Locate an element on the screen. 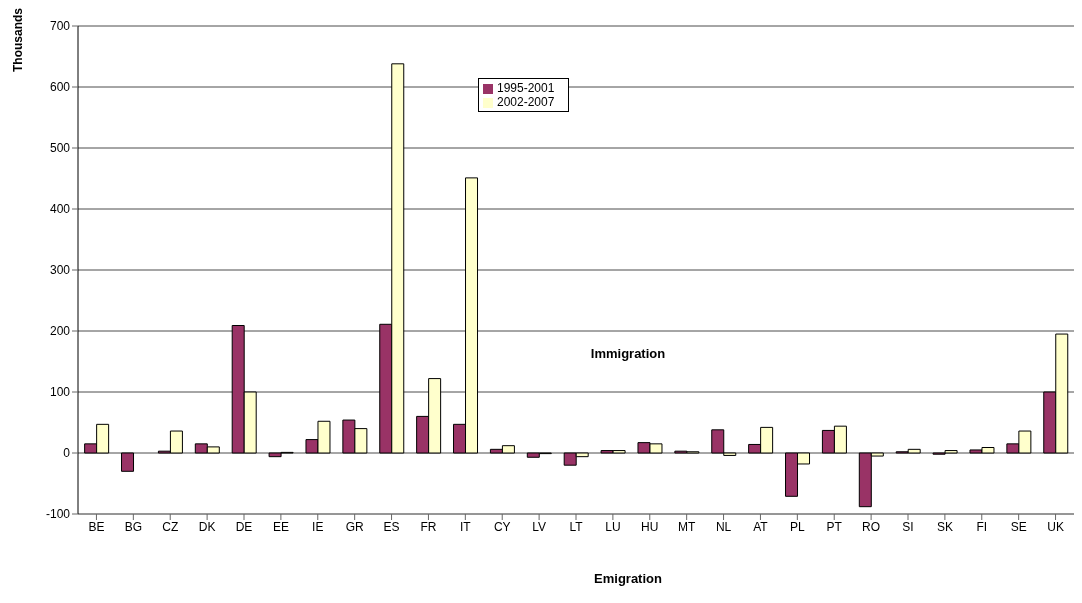 The width and height of the screenshot is (1082, 603). x-tick-label: RO is located at coordinates (871, 526).